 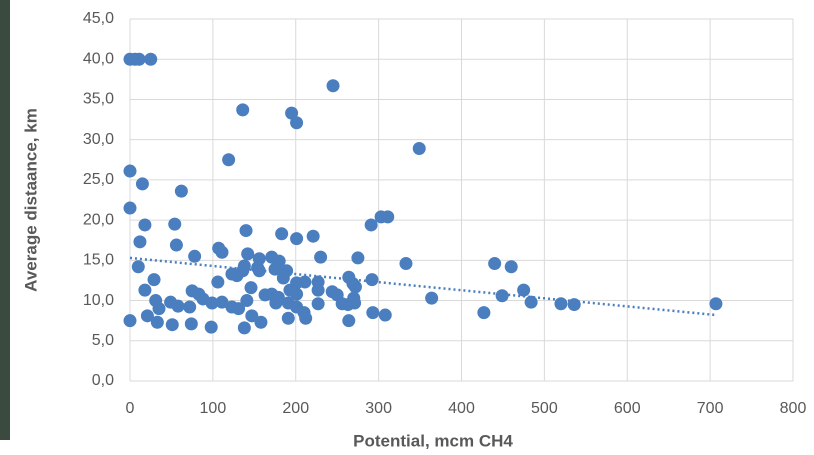 I want to click on y-tick-label: 40,0, so click(x=98, y=58).